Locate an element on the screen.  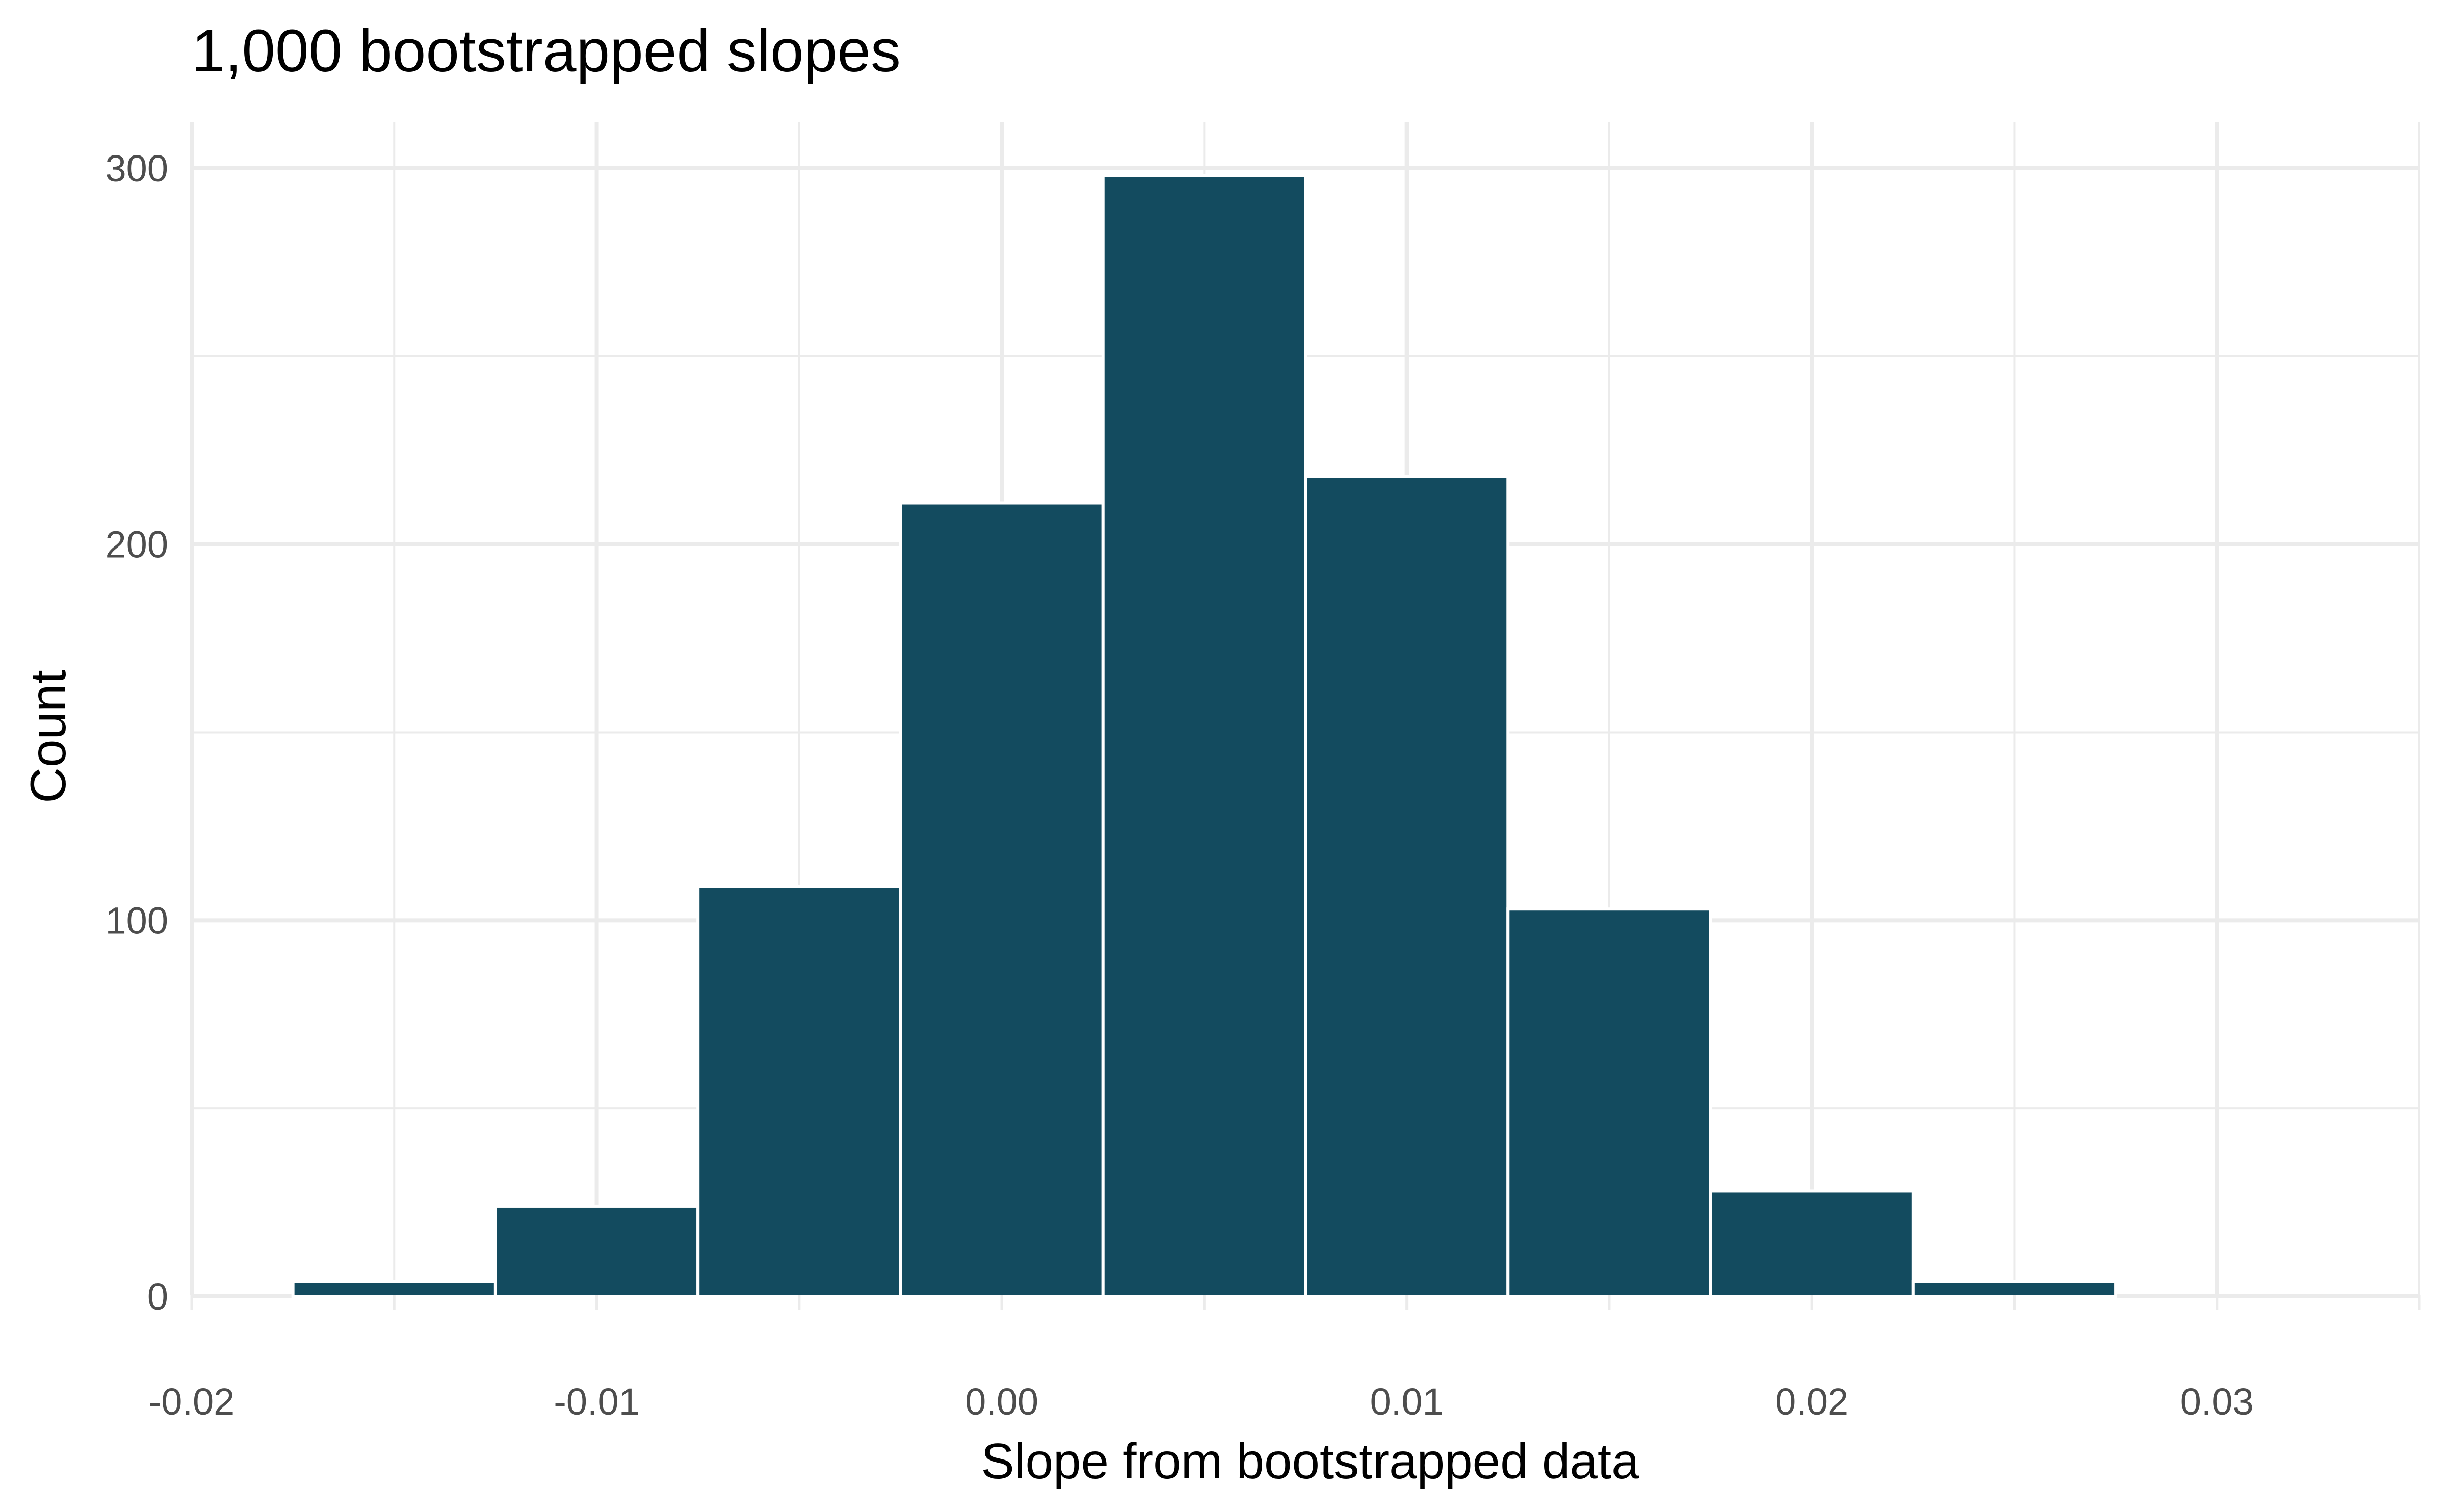
y-tick-label: 0 is located at coordinates (157, 1296).